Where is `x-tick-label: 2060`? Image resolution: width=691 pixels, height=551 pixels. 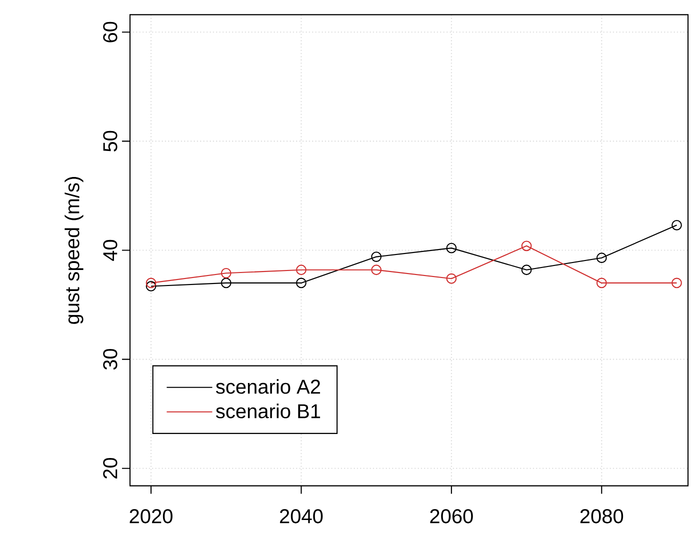 x-tick-label: 2060 is located at coordinates (451, 516).